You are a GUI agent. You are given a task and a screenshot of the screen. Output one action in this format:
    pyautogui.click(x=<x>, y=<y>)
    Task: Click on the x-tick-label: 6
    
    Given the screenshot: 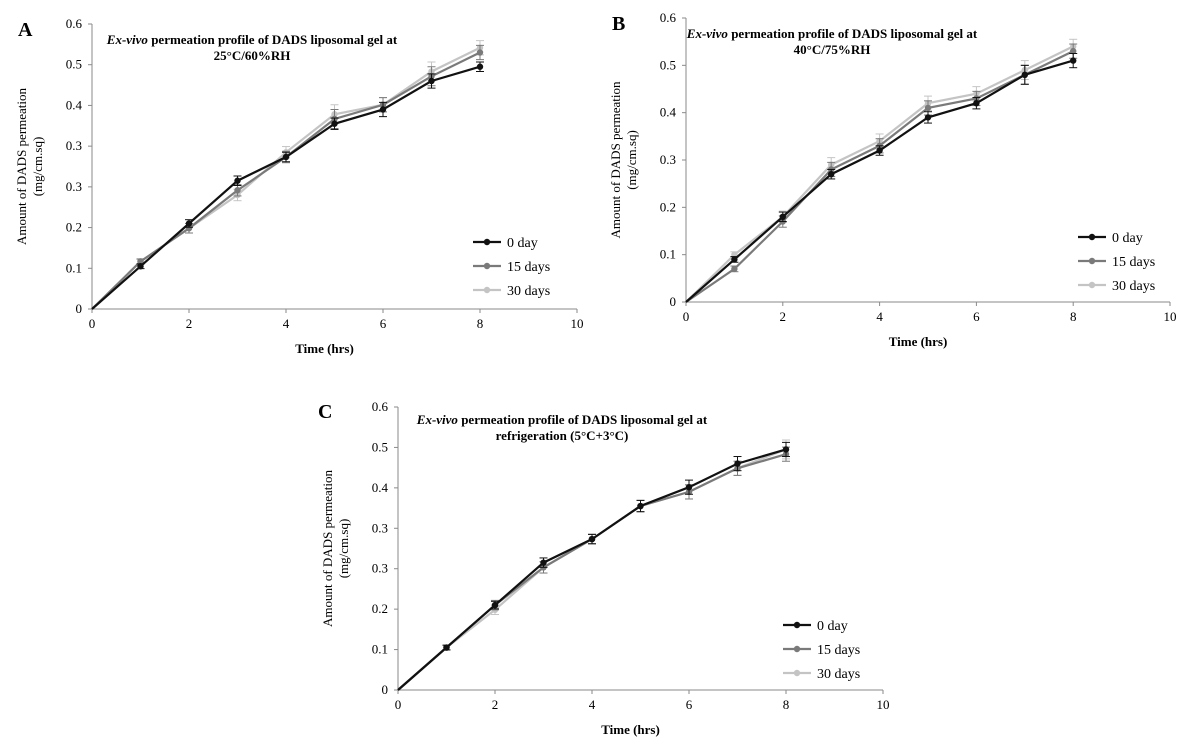 What is the action you would take?
    pyautogui.click(x=976, y=316)
    